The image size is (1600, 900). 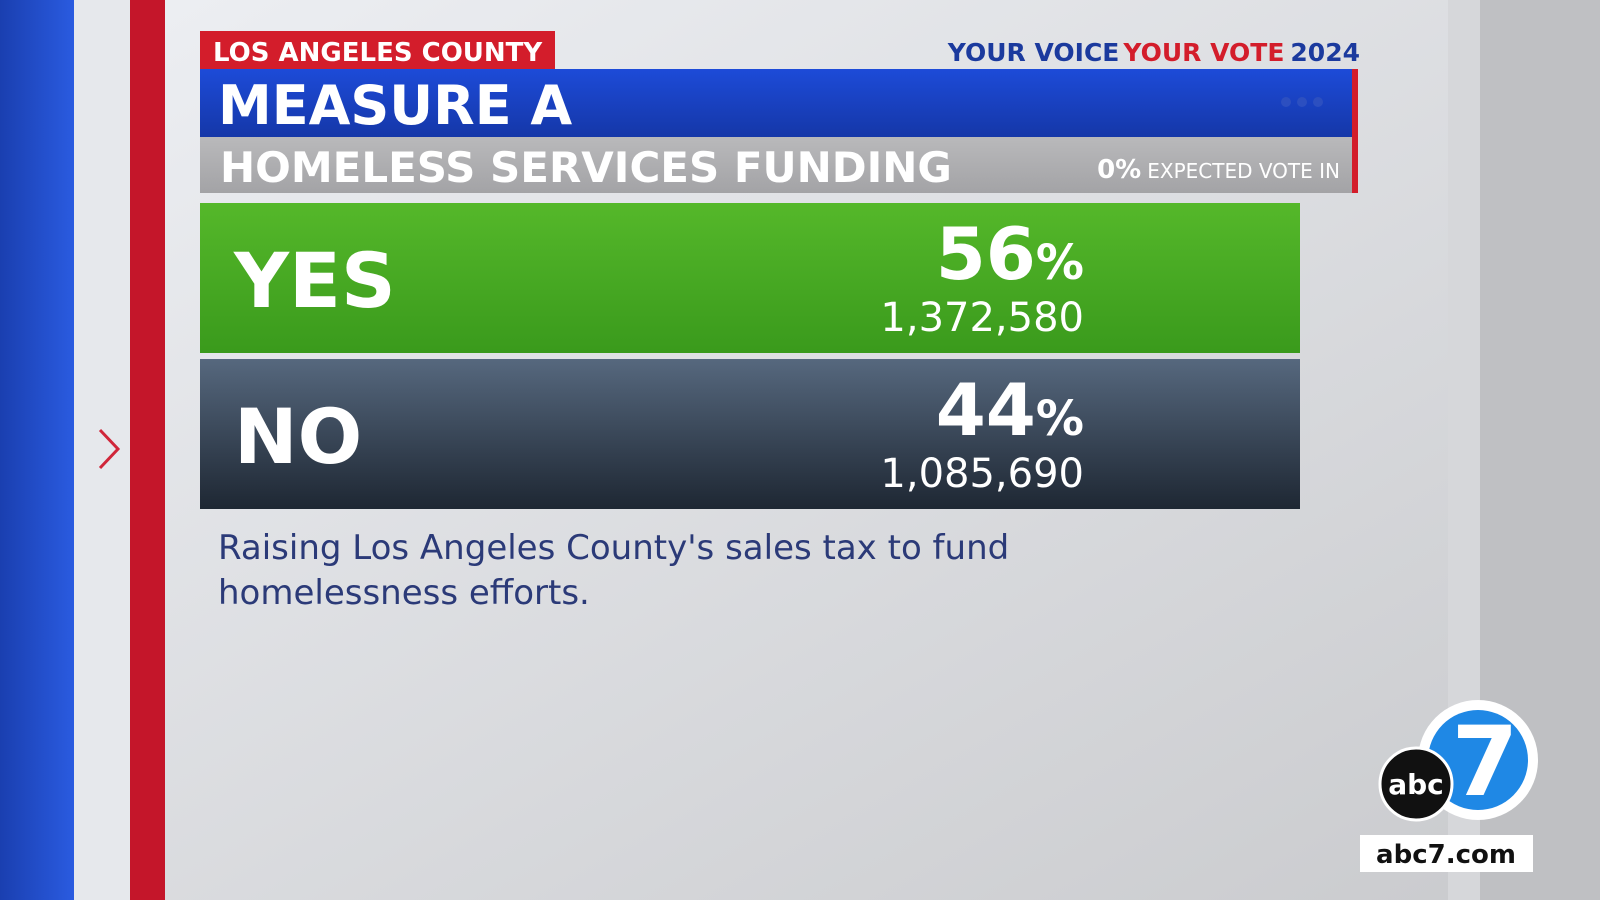 I want to click on percent: 44%, so click(x=1010, y=410).